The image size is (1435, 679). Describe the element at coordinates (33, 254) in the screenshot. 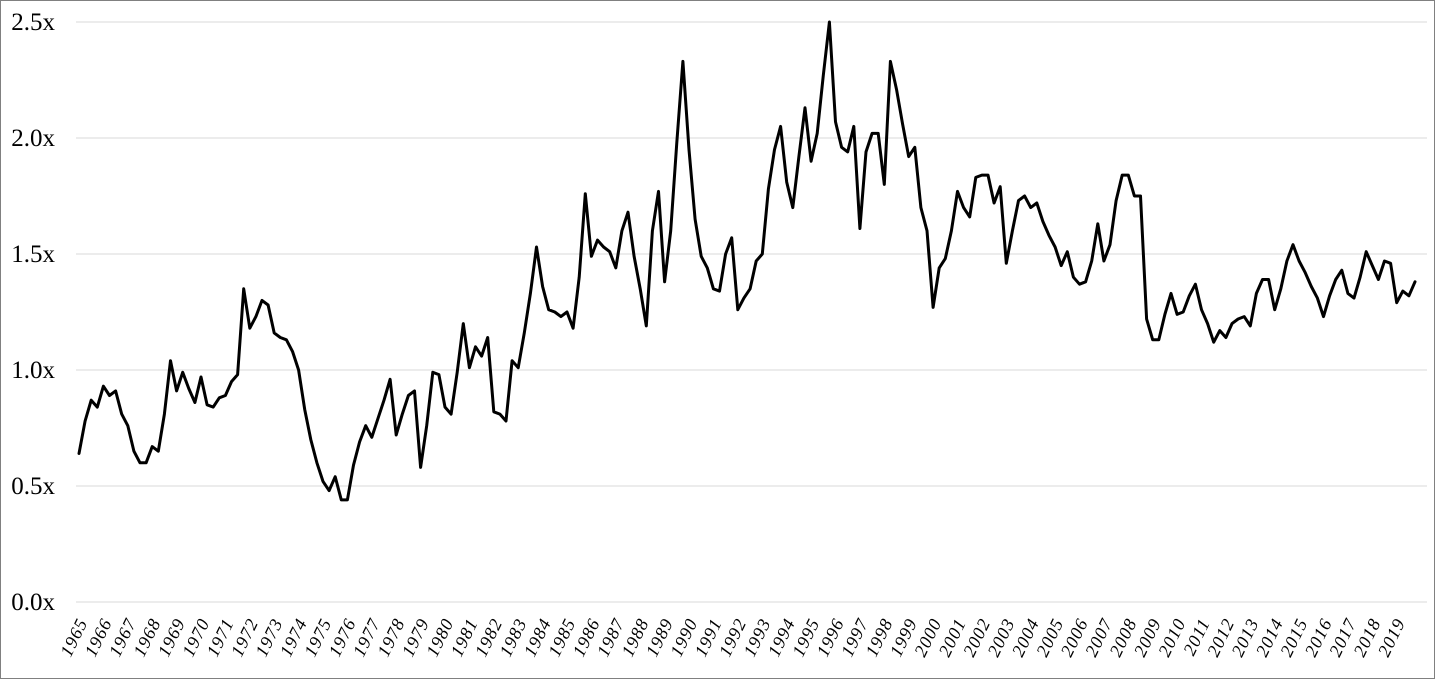

I see `y-axis-tick-label: 1.5x` at that location.